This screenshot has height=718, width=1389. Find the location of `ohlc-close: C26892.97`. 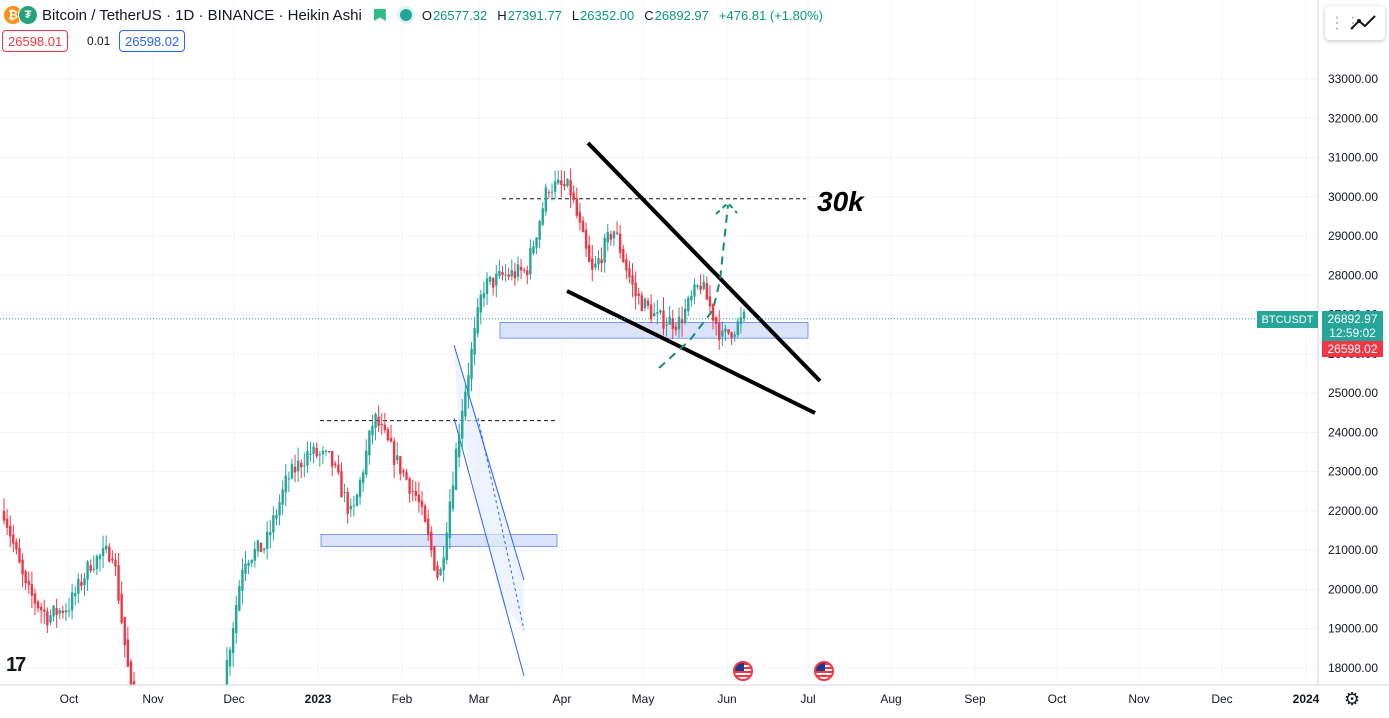

ohlc-close: C26892.97 is located at coordinates (676, 15).